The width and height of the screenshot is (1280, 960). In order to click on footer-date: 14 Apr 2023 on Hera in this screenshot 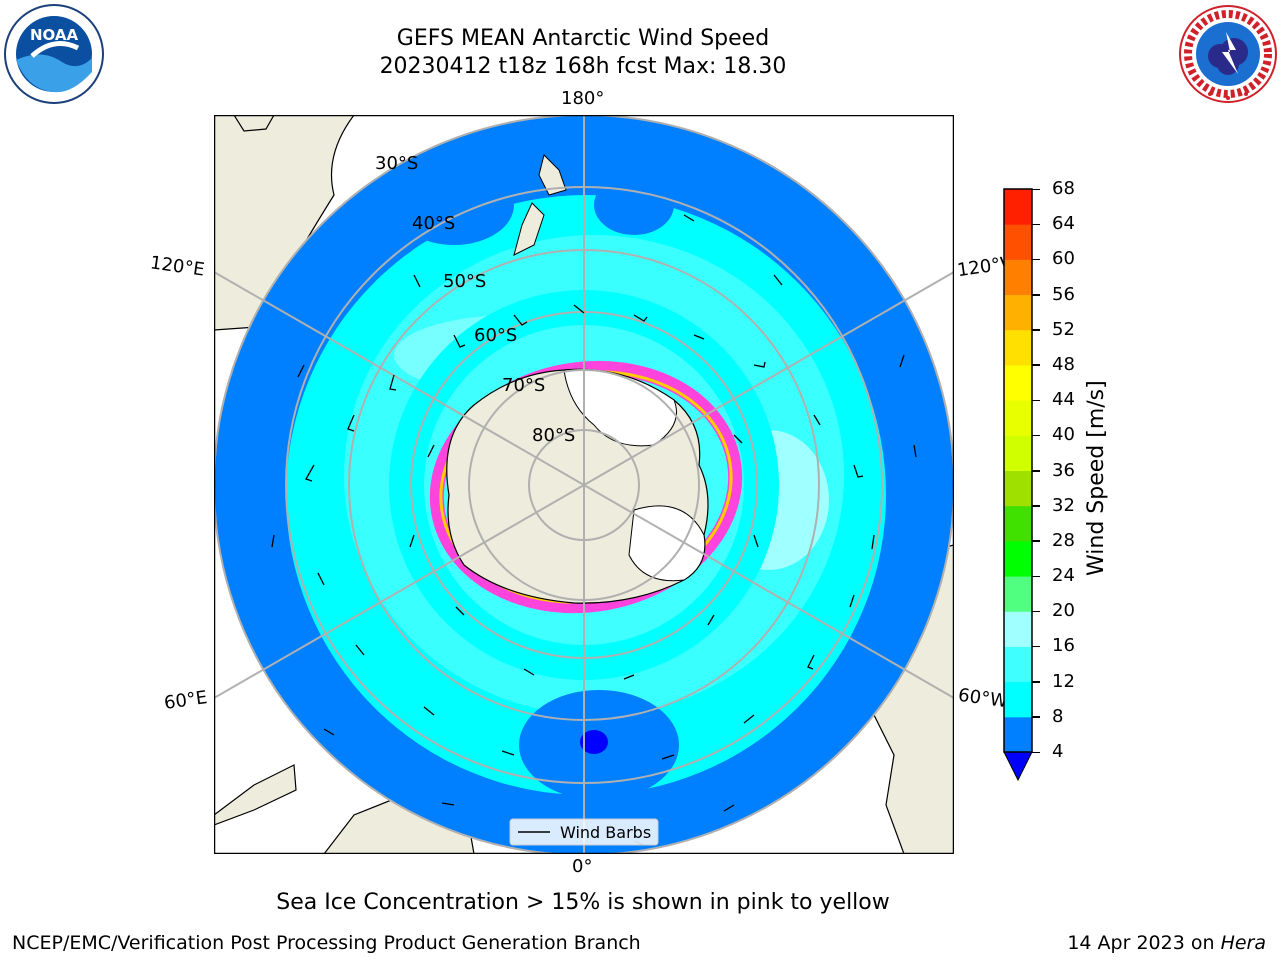, I will do `click(1166, 943)`.